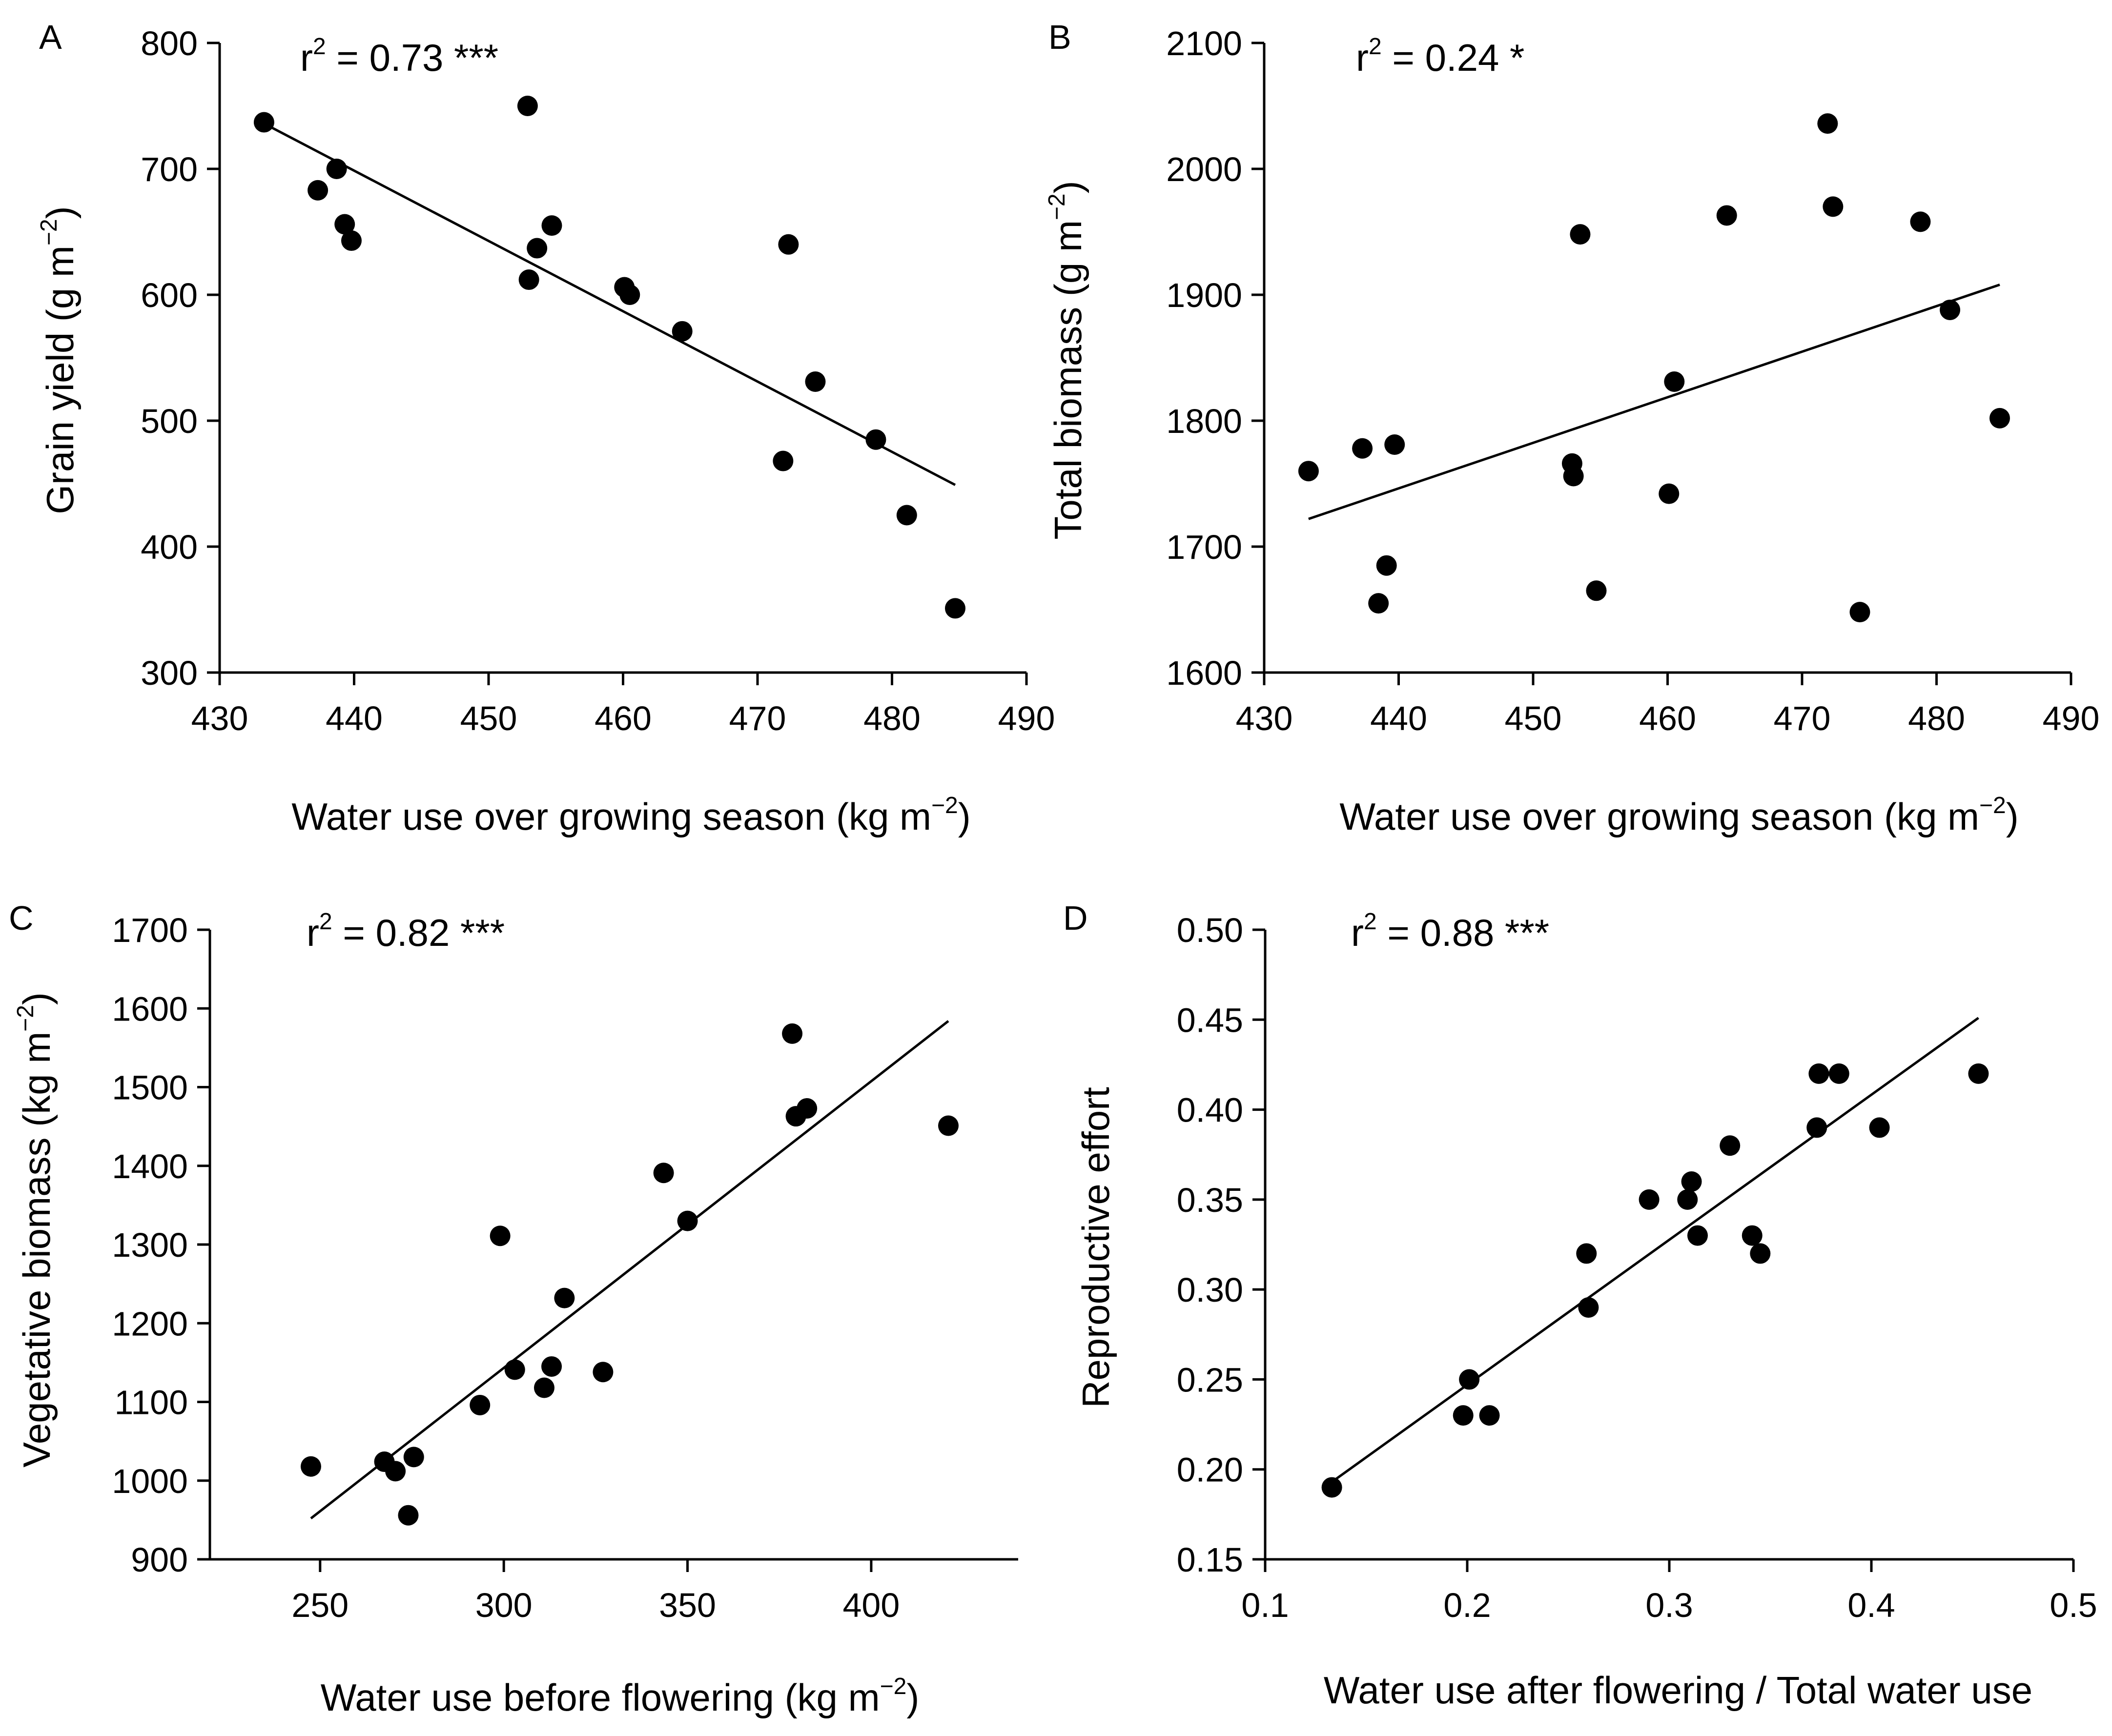  I want to click on y-tick-label: 1600, so click(1204, 673).